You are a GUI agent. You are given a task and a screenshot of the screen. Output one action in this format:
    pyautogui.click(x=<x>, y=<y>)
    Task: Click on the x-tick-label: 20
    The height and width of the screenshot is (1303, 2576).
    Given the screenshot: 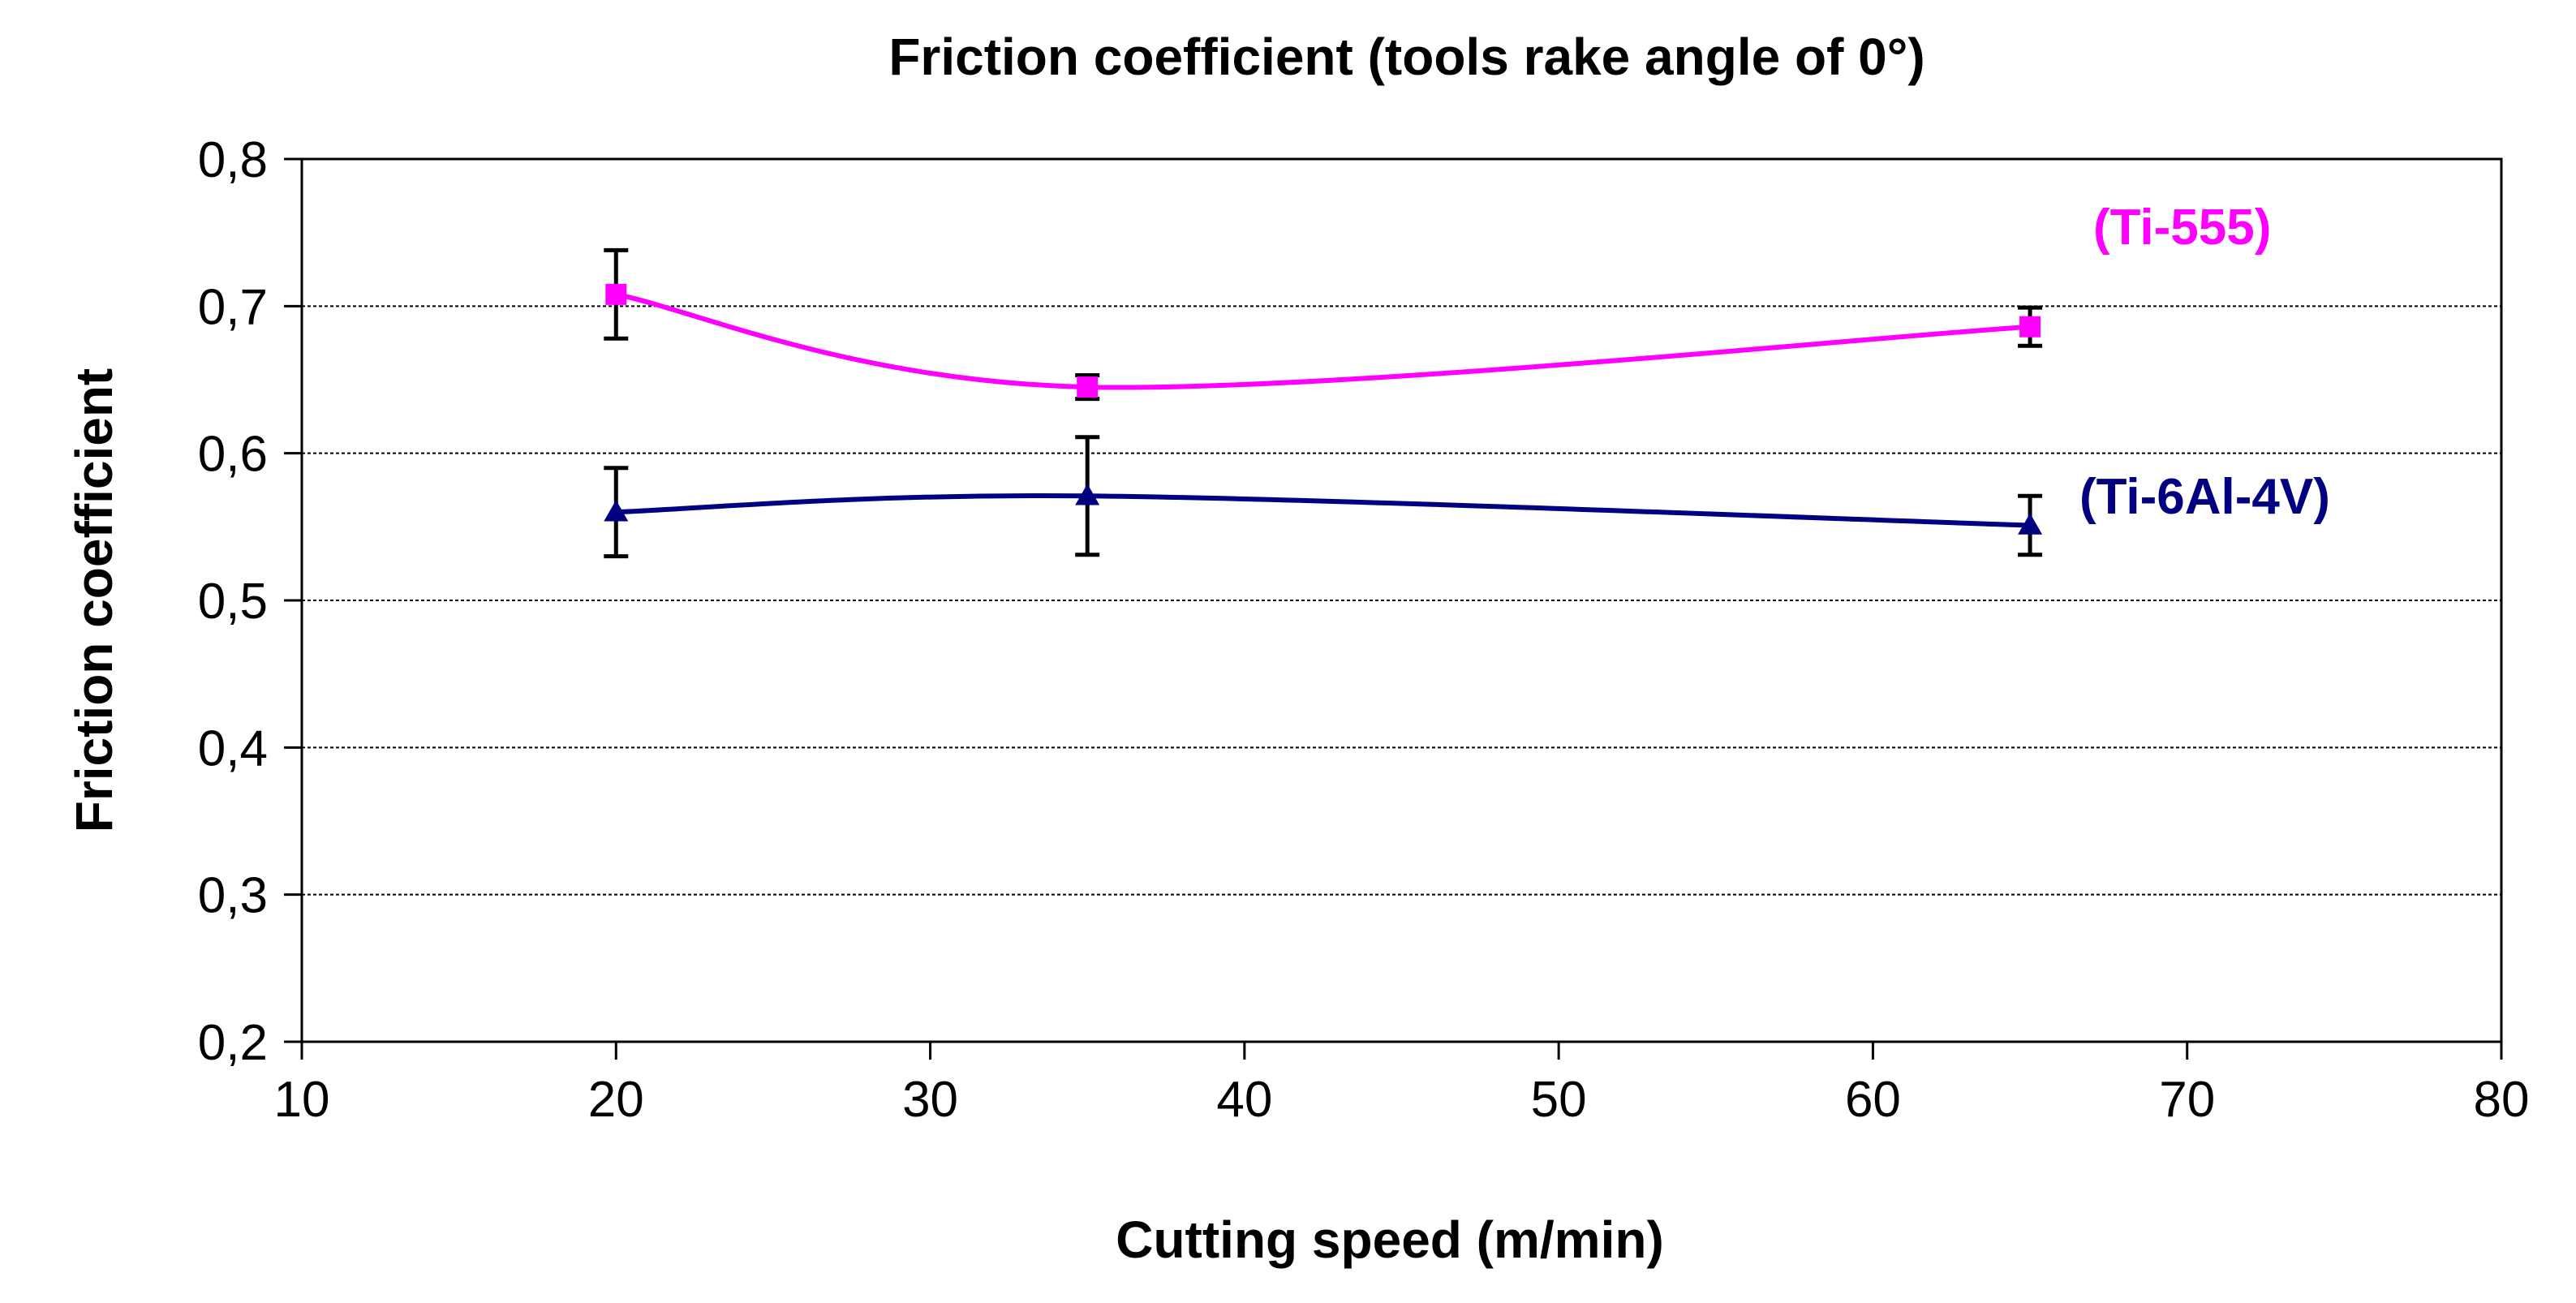 What is the action you would take?
    pyautogui.click(x=616, y=1100)
    